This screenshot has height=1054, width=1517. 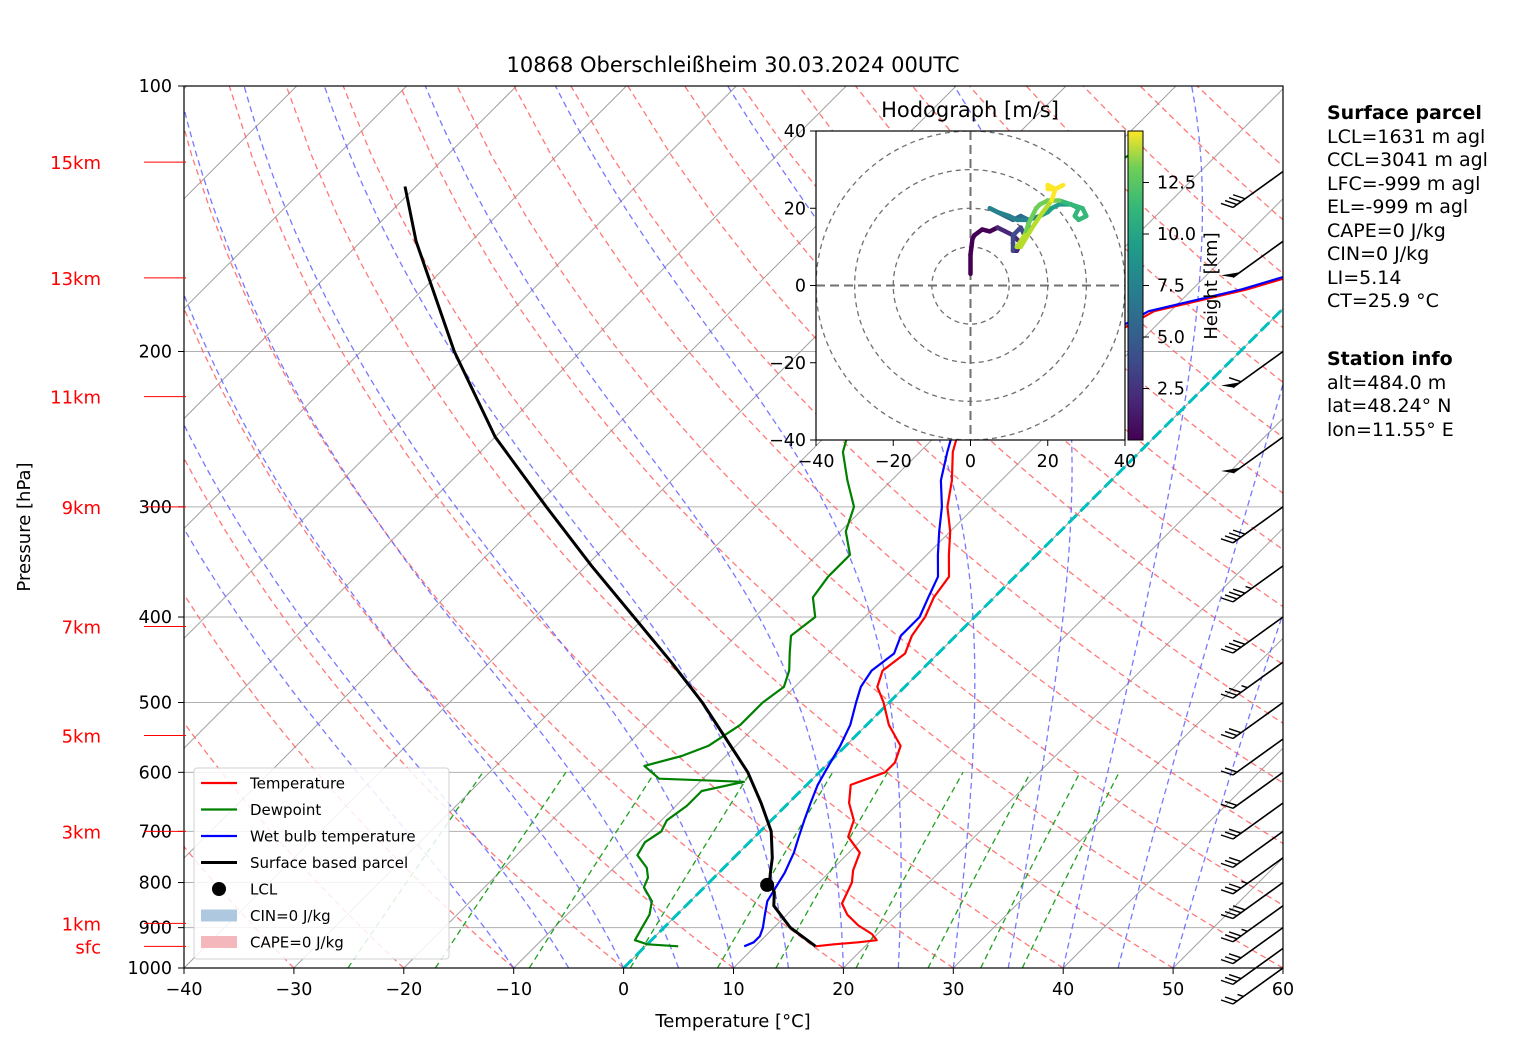 I want to click on x-axis-label: Temperature [°C], so click(x=732, y=1021).